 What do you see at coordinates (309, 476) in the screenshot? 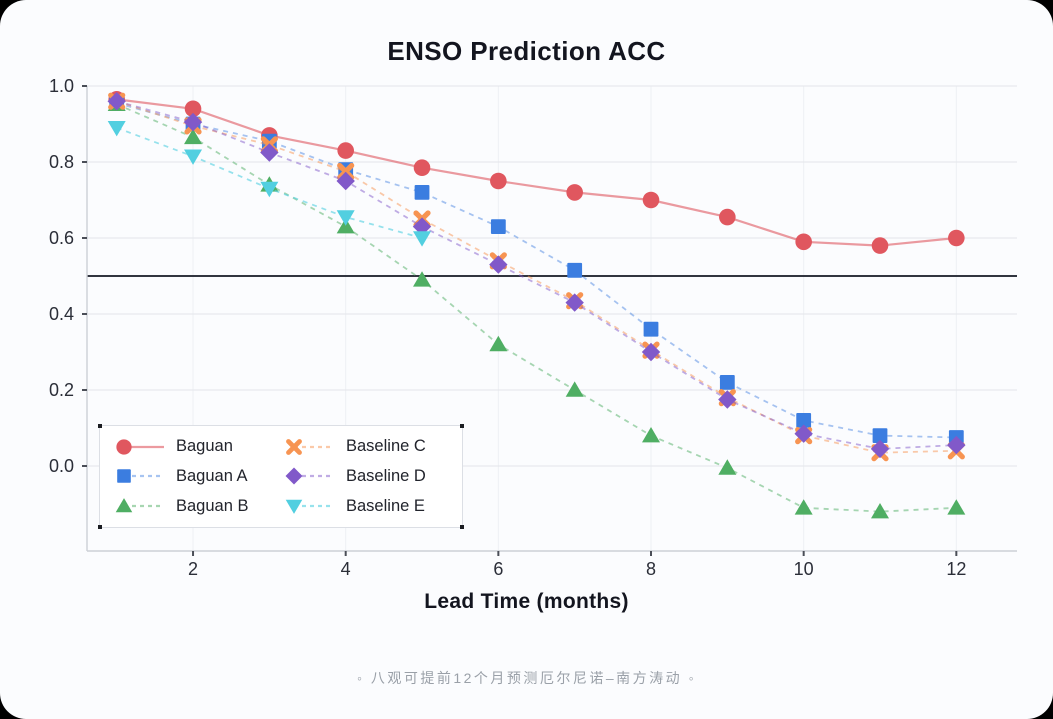
I see `legend-marker-diamond-icon` at bounding box center [309, 476].